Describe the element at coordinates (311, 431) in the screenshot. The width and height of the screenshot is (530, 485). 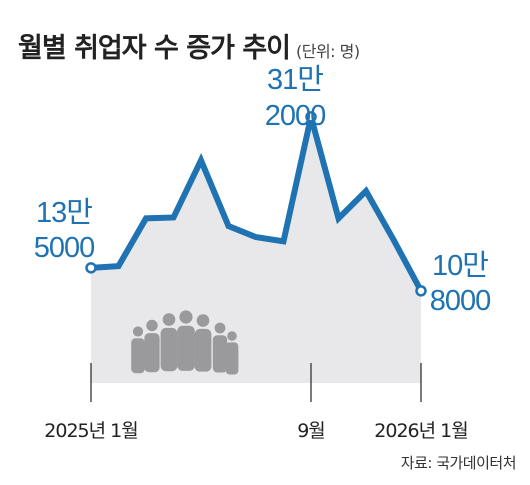
I see `x-tick-label: 9월` at that location.